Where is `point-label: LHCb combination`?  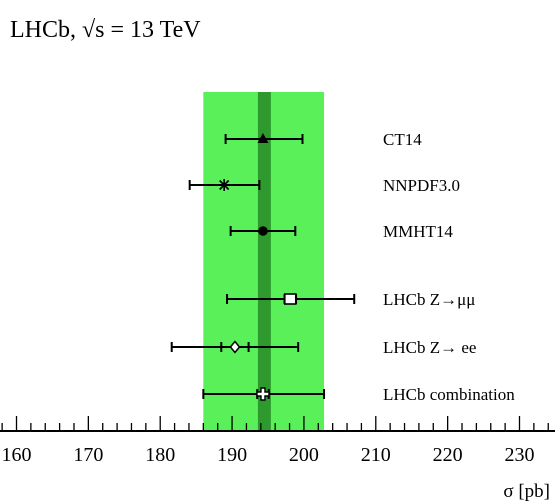
point-label: LHCb combination is located at coordinates (449, 394).